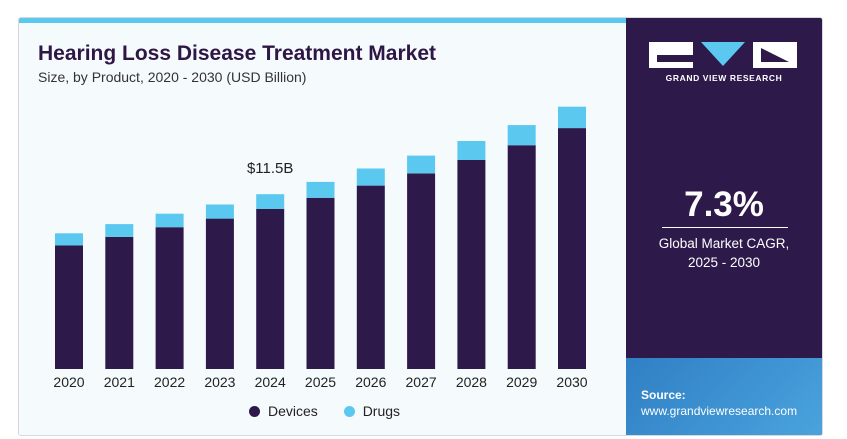 This screenshot has width=847, height=439. I want to click on bar-devices-2029, so click(521, 257).